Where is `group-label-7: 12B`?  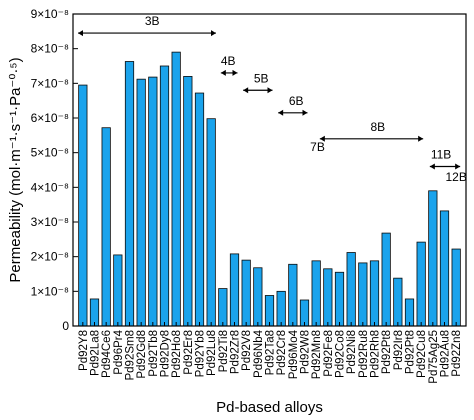
group-label-7: 12B is located at coordinates (456, 177).